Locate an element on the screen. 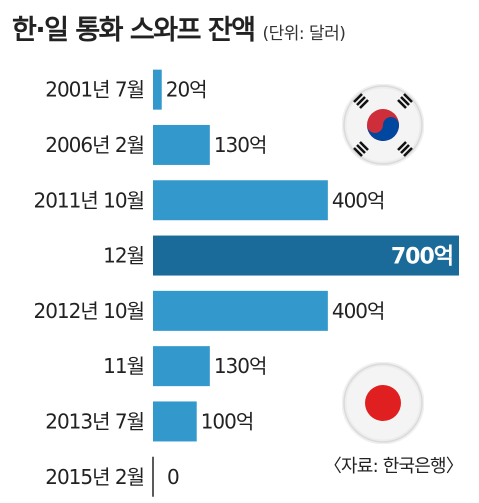 This screenshot has width=479, height=503. value-label: 100억 is located at coordinates (227, 421).